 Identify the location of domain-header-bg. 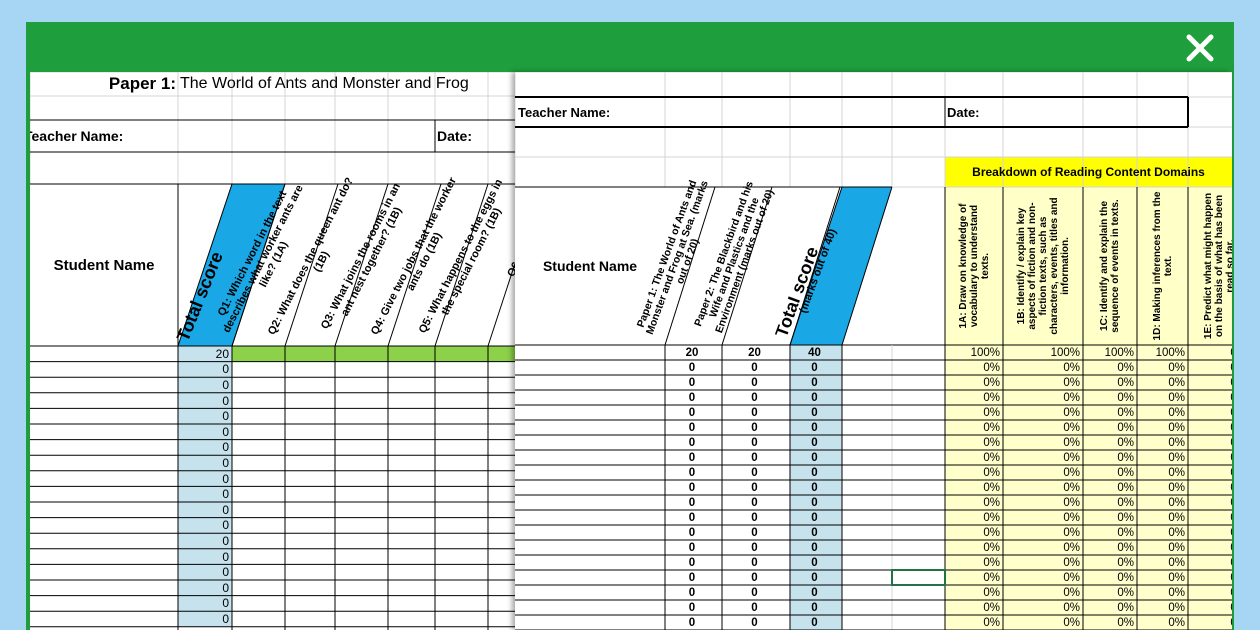
(1088, 266).